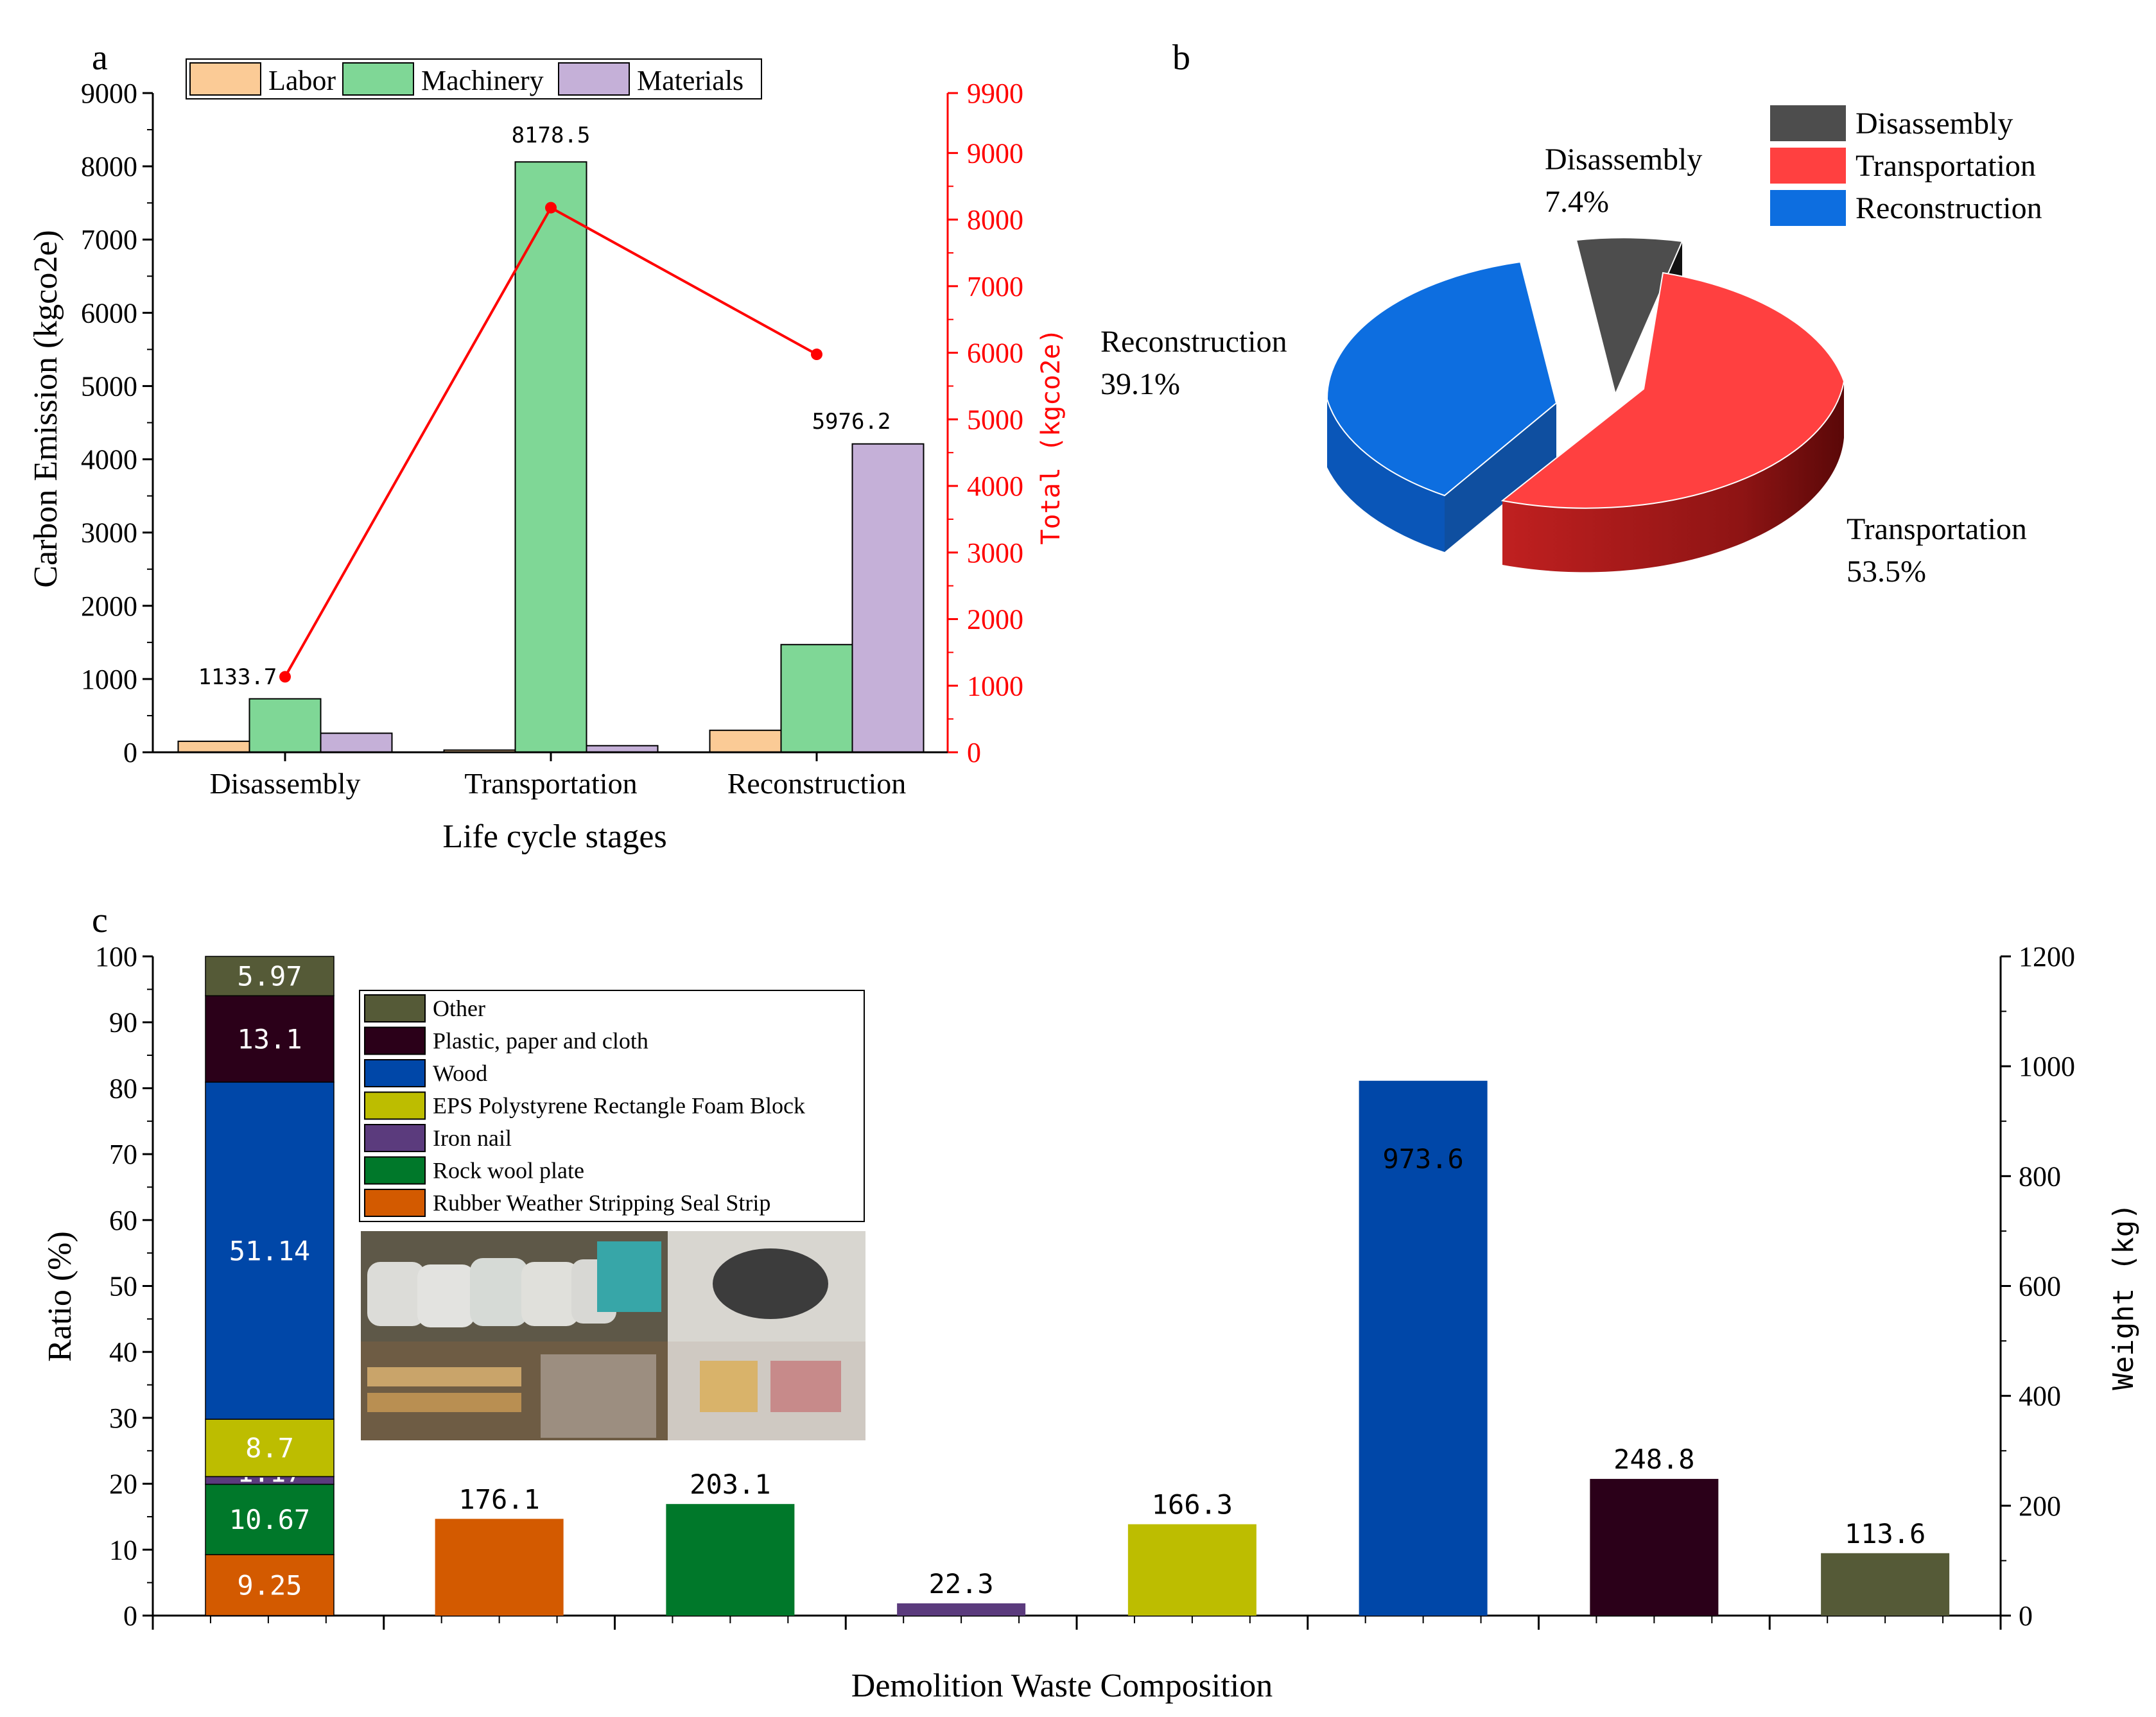  Describe the element at coordinates (116, 956) in the screenshot. I see `c-y-tick-label: 100` at that location.